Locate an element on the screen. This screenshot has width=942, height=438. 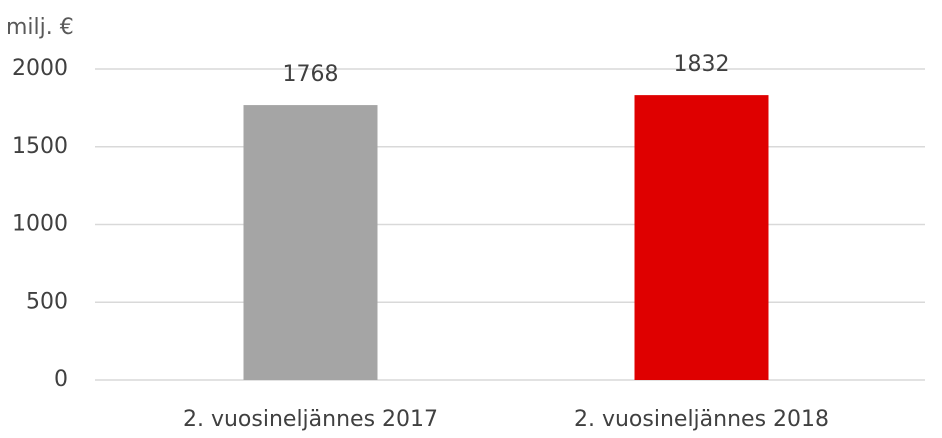
y-axis-label: milj. € is located at coordinates (40, 27).